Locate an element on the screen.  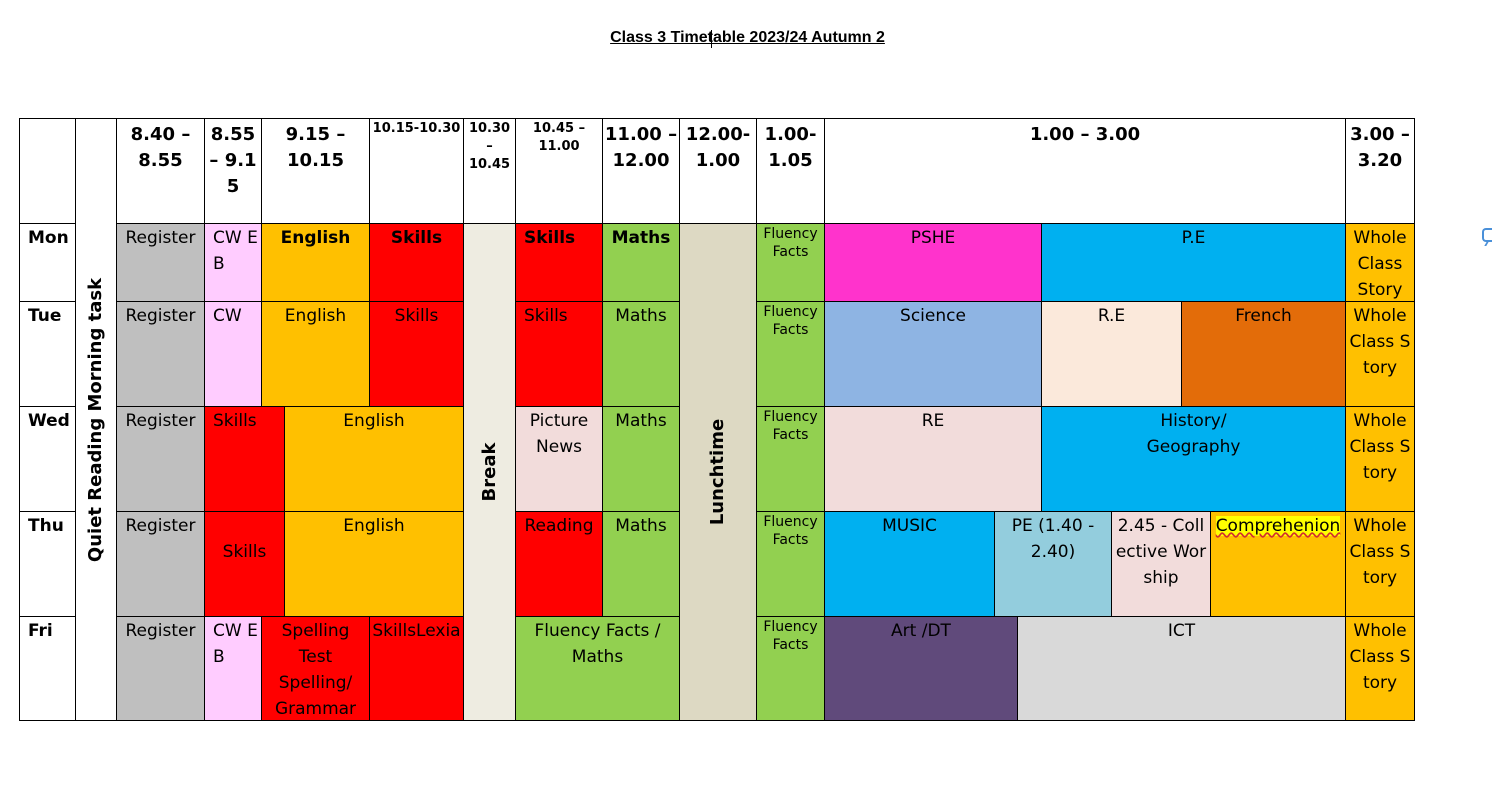
header-time-4: 10.15-10.30 is located at coordinates (416, 171).